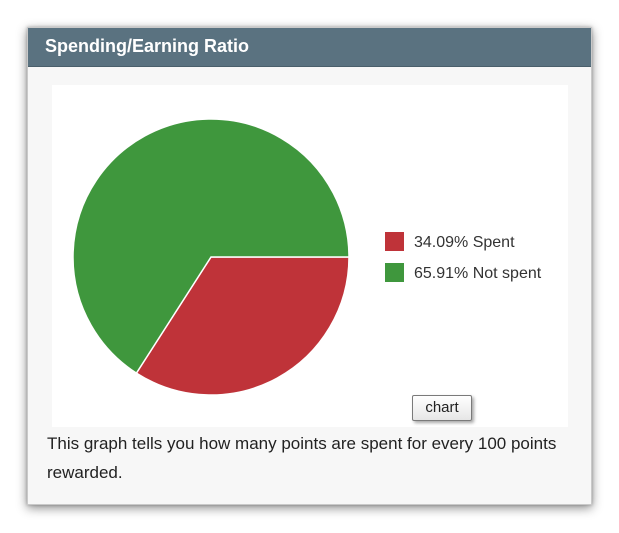 The height and width of the screenshot is (533, 619). Describe the element at coordinates (147, 46) in the screenshot. I see `panel-title: Spending/Earning Ratio` at that location.